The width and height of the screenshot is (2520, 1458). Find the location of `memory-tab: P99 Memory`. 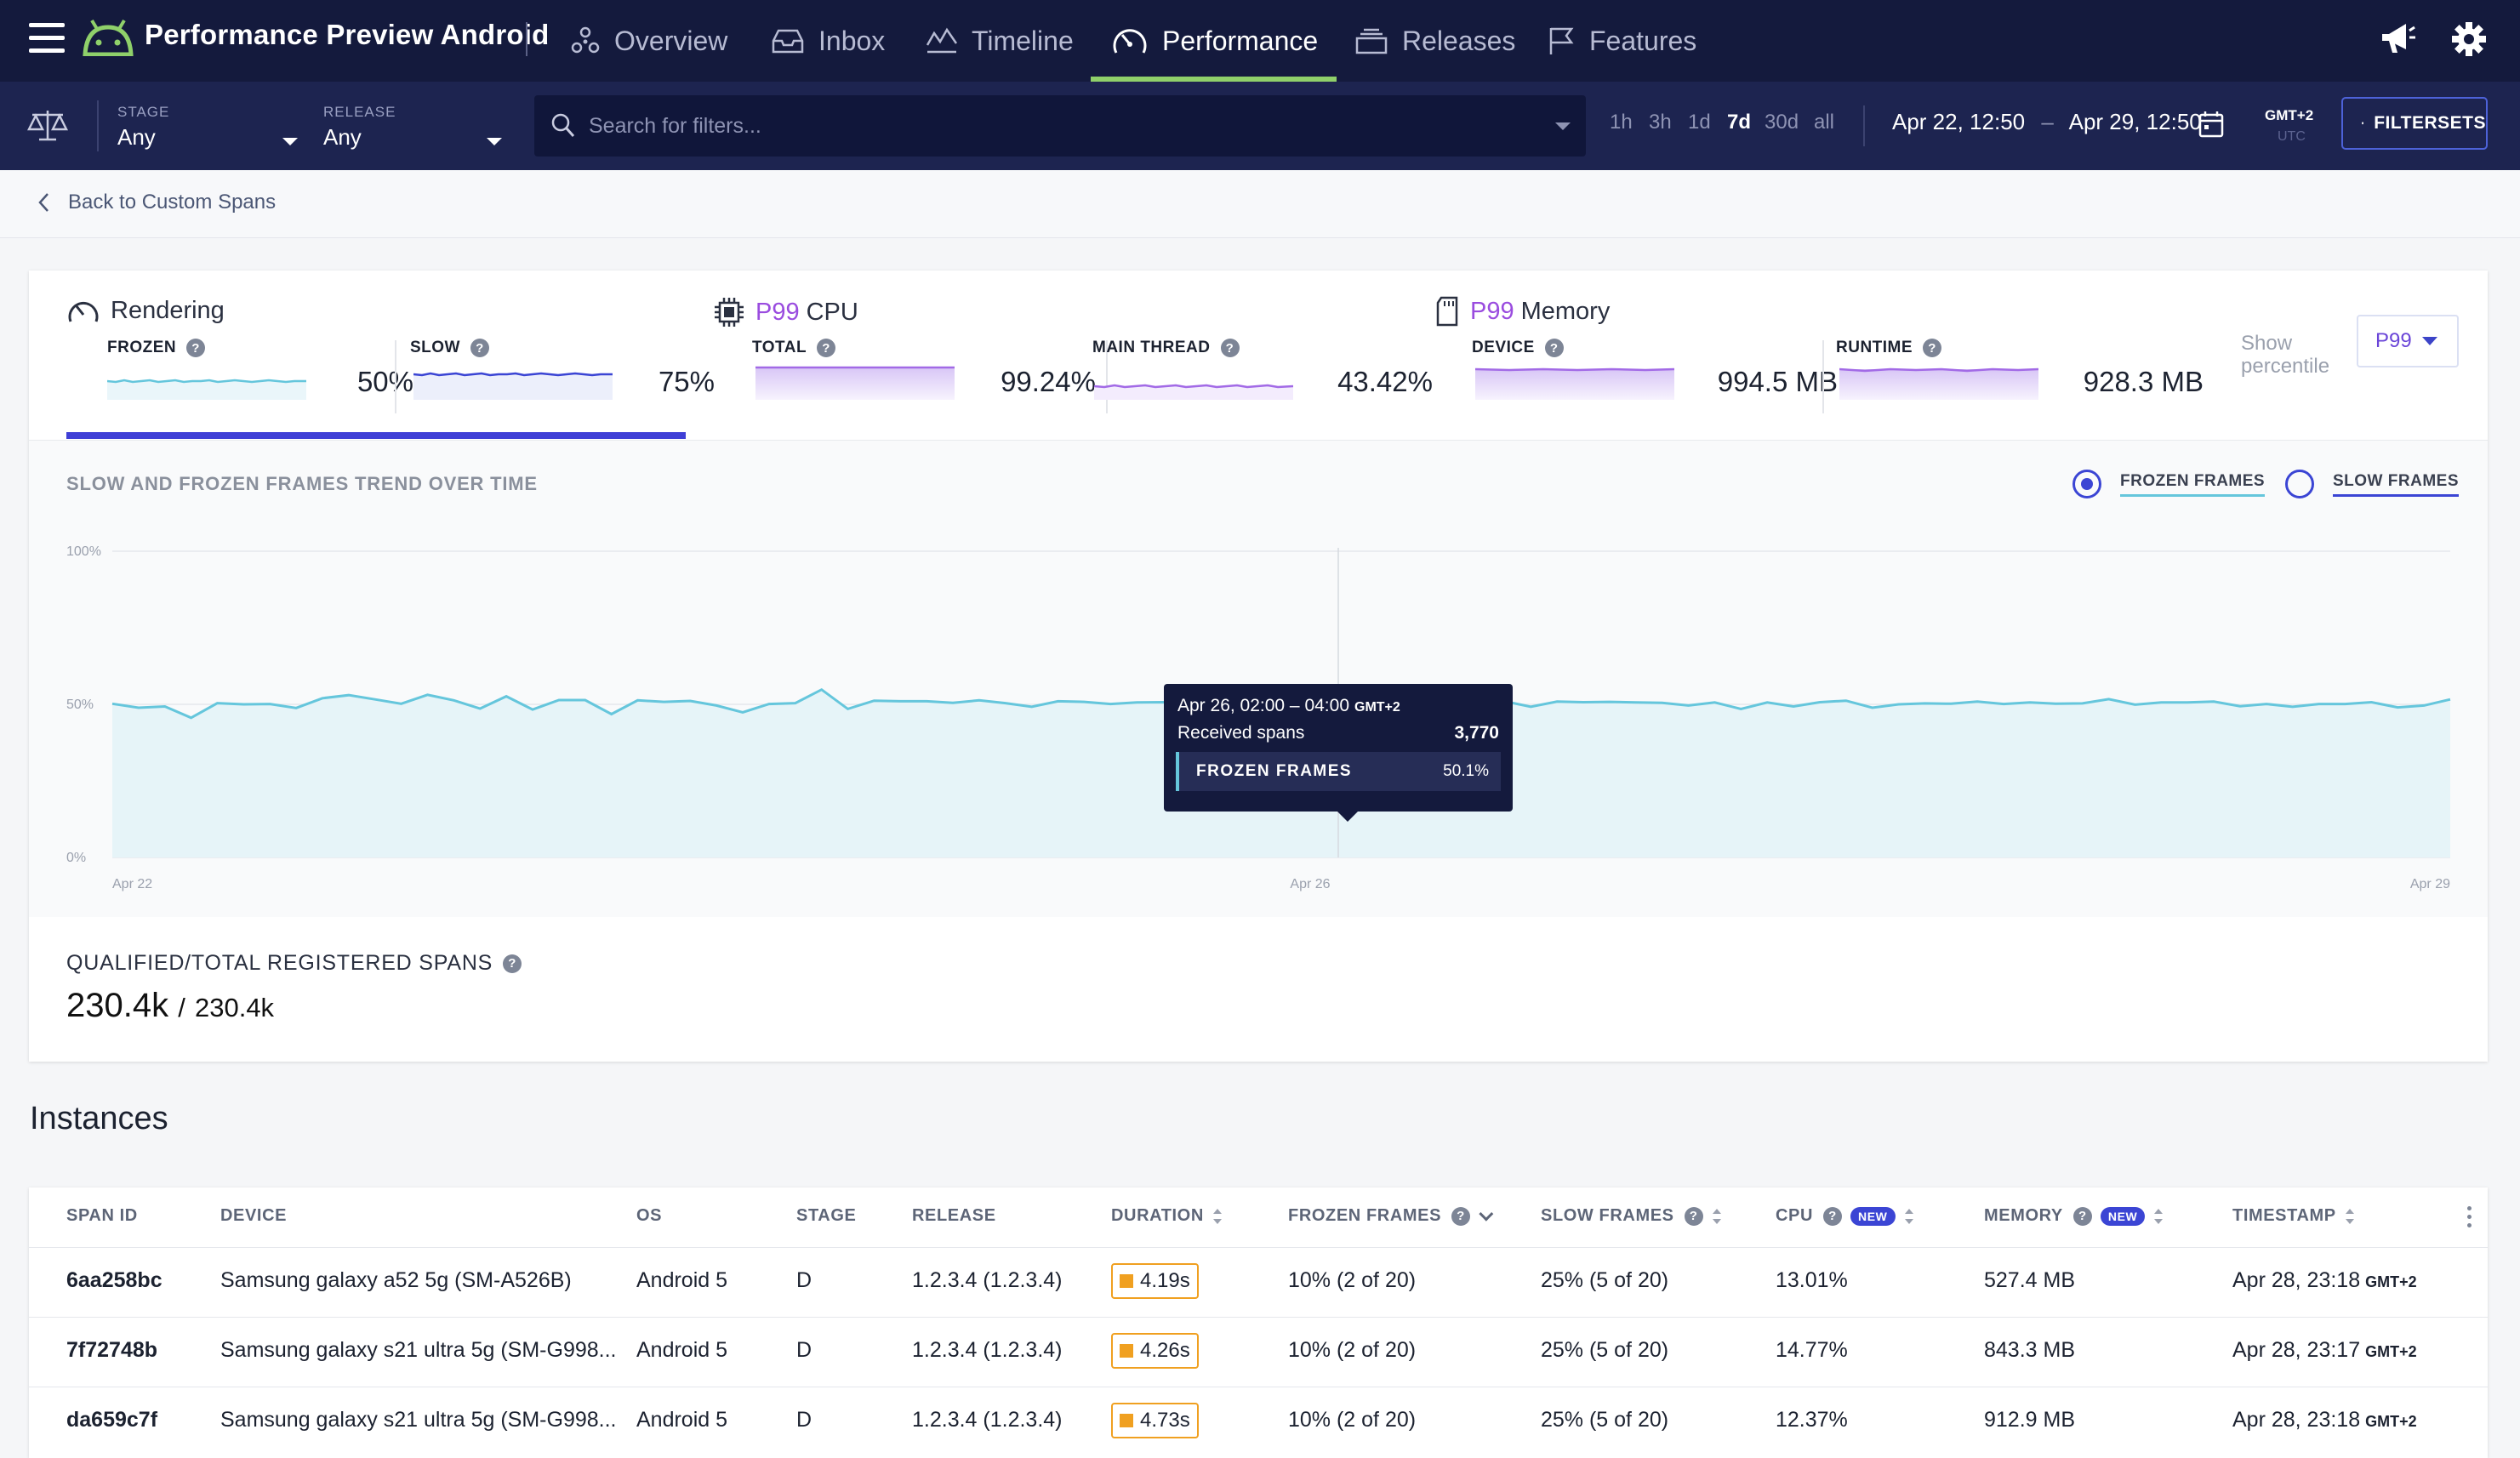

memory-tab: P99 Memory is located at coordinates (1522, 311).